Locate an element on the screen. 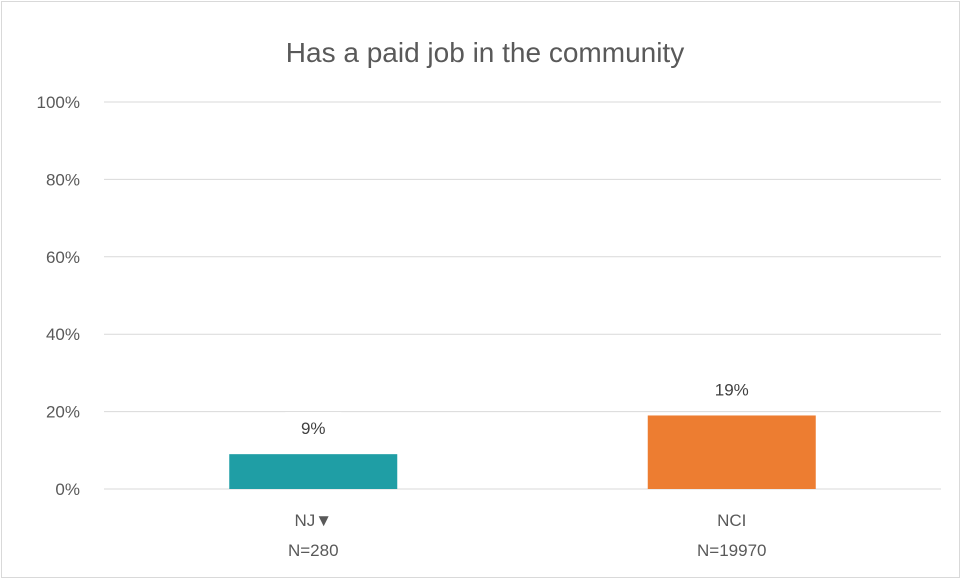 This screenshot has height=579, width=961. y-tick-label: 100% is located at coordinates (58, 102).